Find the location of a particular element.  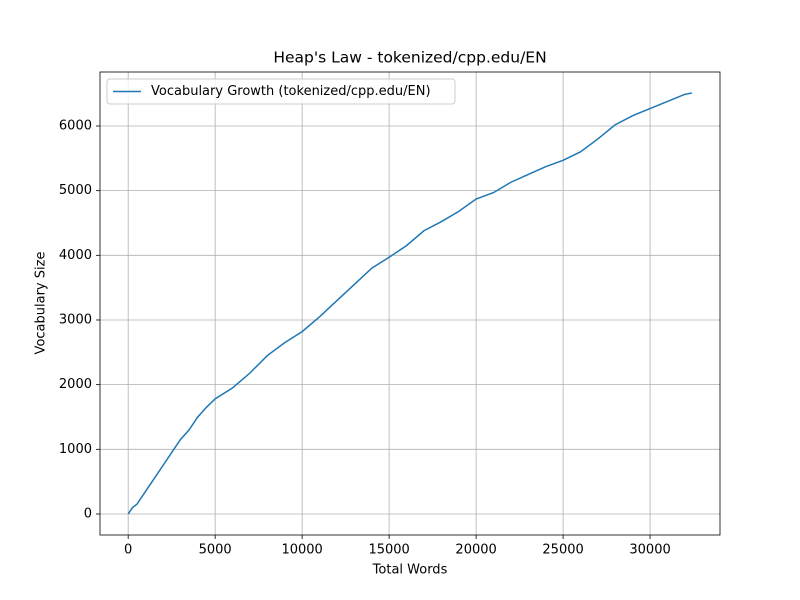

x-tick-label: 30000 is located at coordinates (649, 550).